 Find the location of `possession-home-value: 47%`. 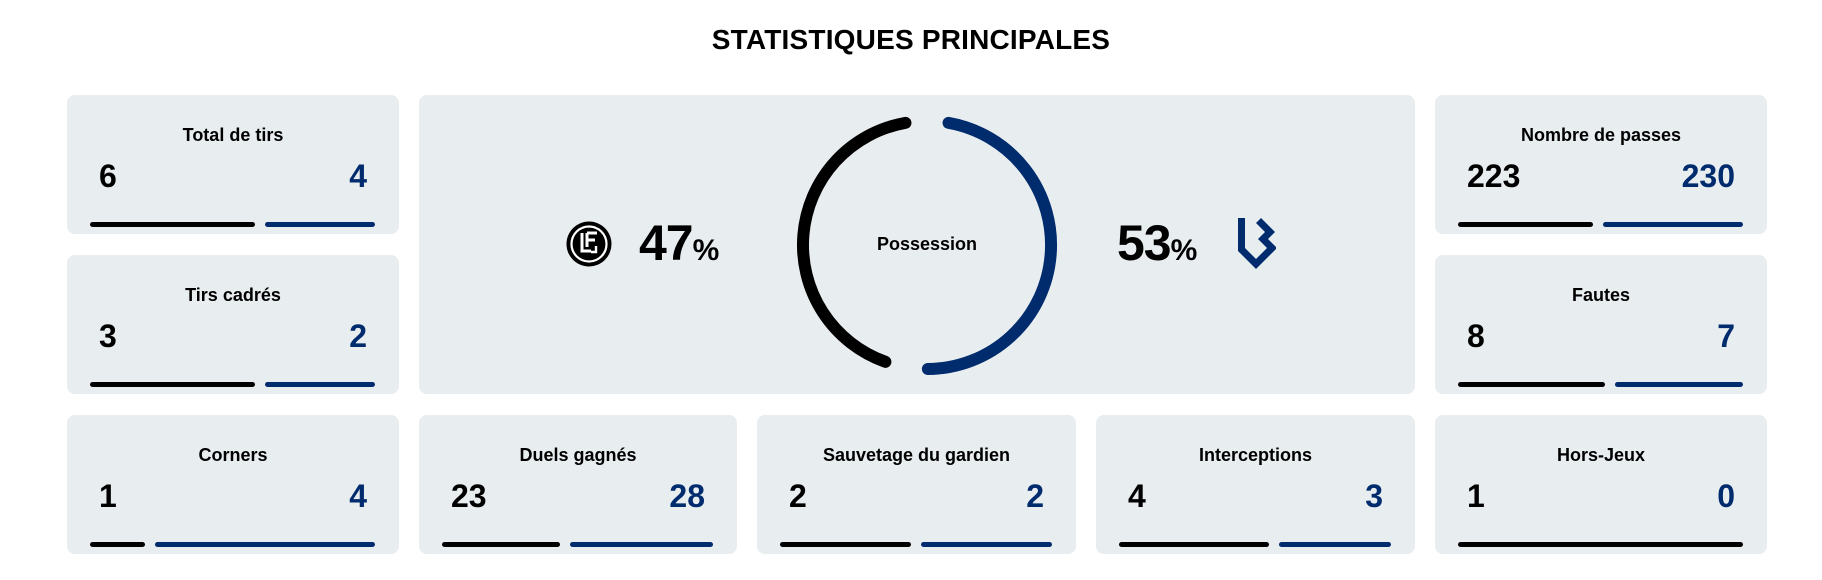

possession-home-value: 47% is located at coordinates (679, 249).